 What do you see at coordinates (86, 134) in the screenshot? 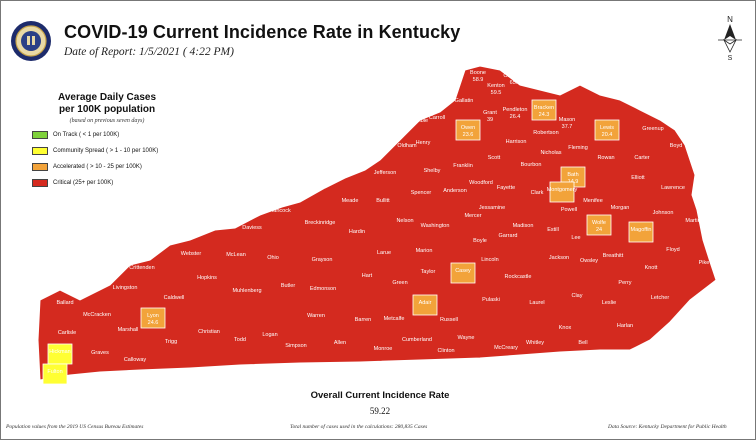
I see `legend-label: On Track ( < 1 per 100K)` at bounding box center [86, 134].